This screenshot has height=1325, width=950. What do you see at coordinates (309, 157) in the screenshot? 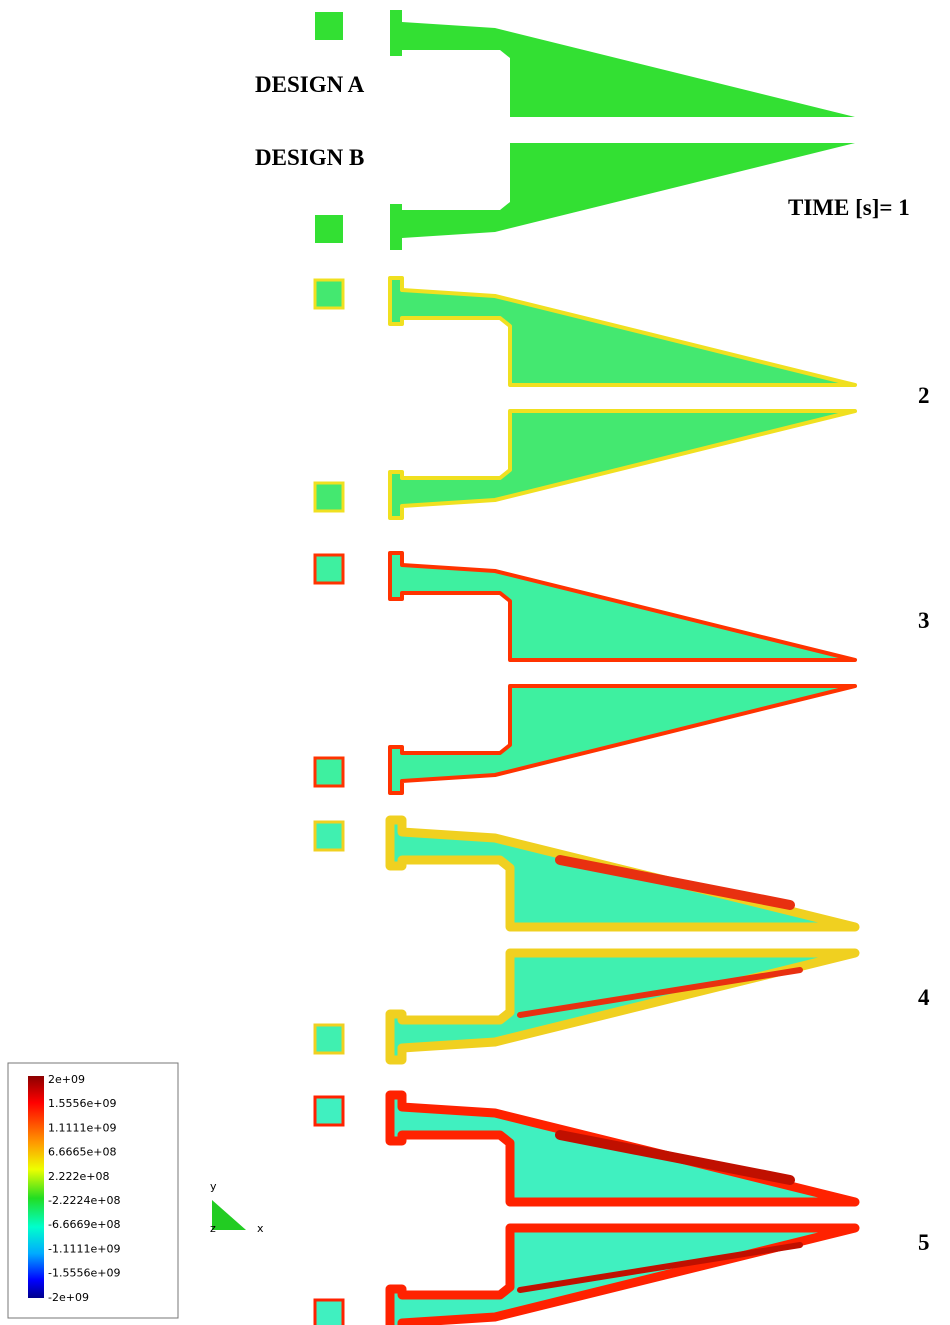
I see `design-b-label: DESIGN B` at bounding box center [309, 157].